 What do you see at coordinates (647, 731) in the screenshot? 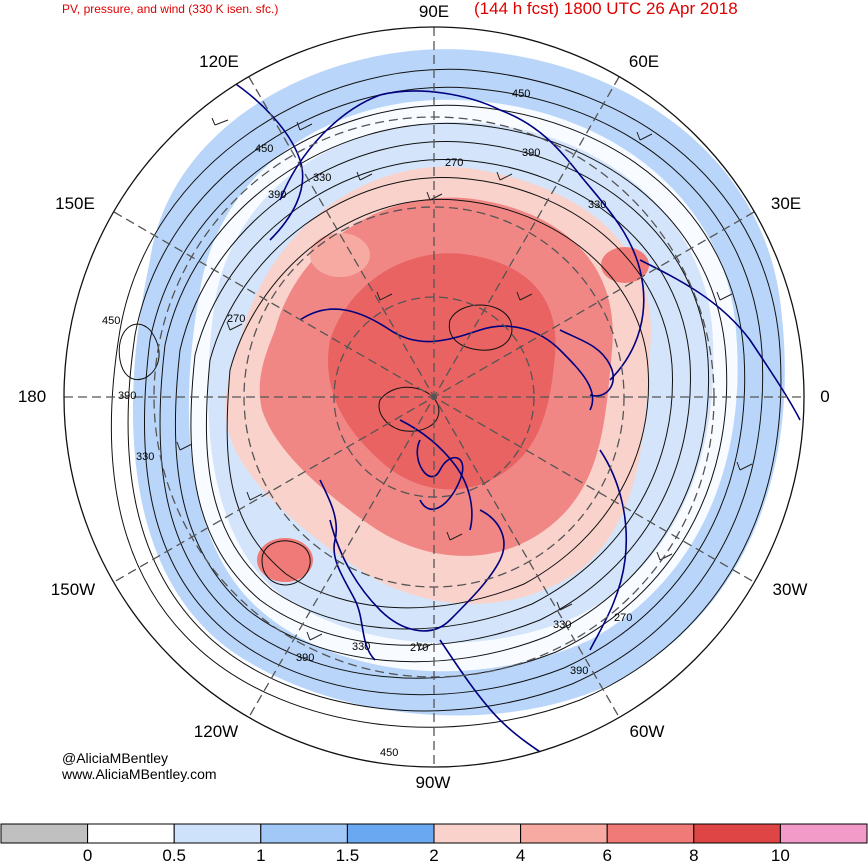
I see `lon-label-60w: 60W` at bounding box center [647, 731].